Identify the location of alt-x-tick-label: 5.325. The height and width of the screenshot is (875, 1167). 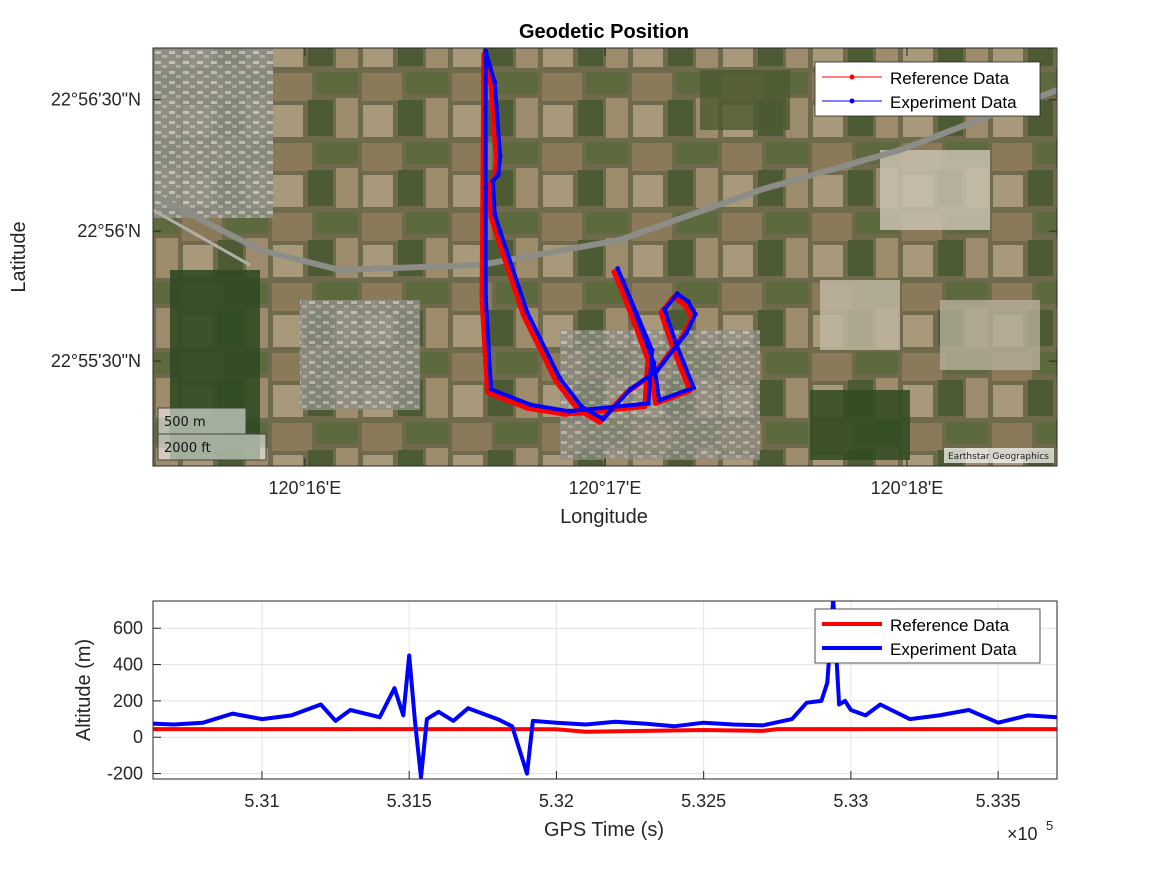
(703, 801).